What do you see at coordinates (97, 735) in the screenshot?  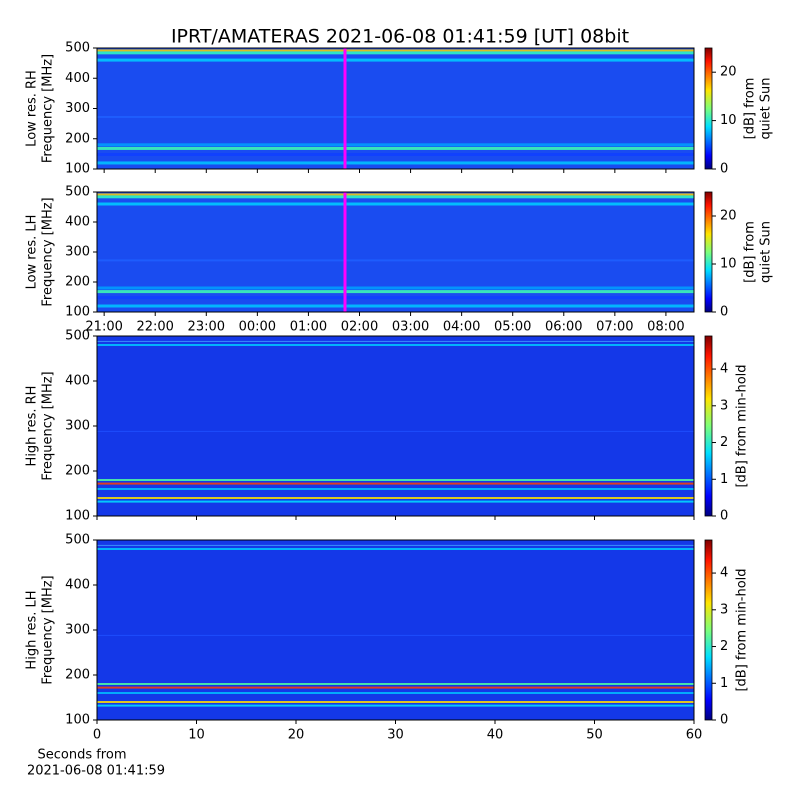 I see `x-tick-label: 0` at bounding box center [97, 735].